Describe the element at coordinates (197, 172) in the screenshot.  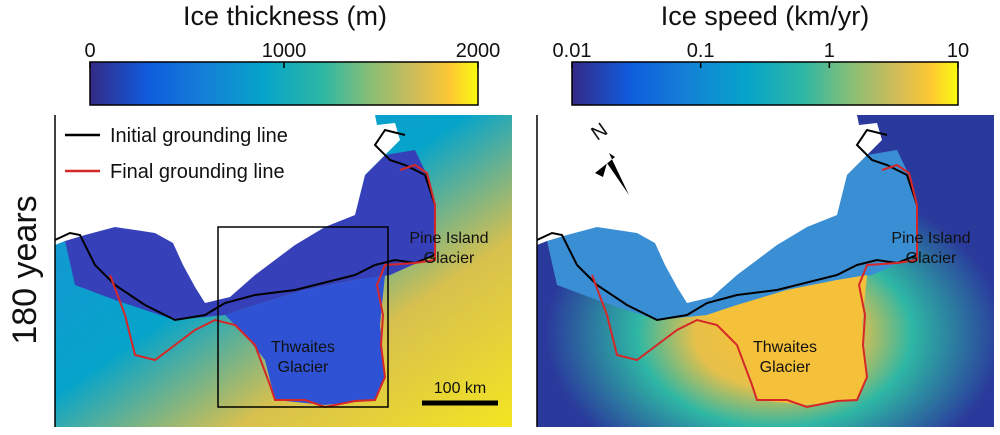
I see `legend-label: Final grounding line` at that location.